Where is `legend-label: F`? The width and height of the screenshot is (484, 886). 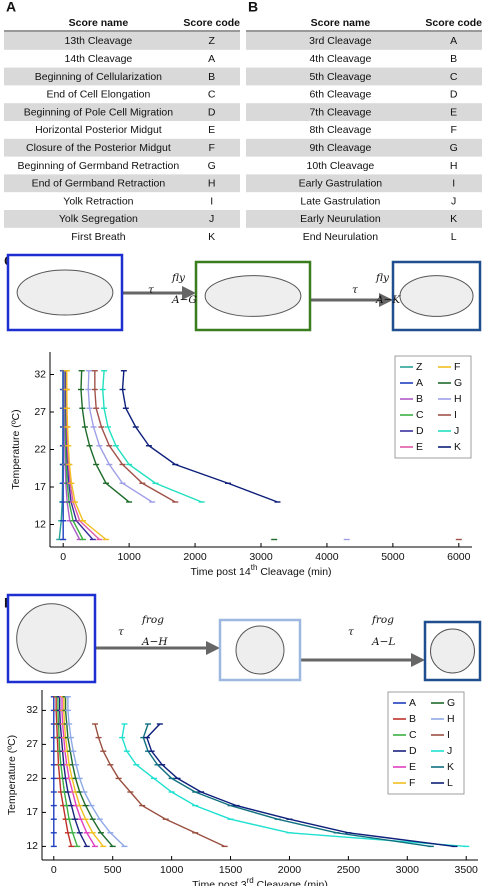
legend-label: F is located at coordinates (412, 783).